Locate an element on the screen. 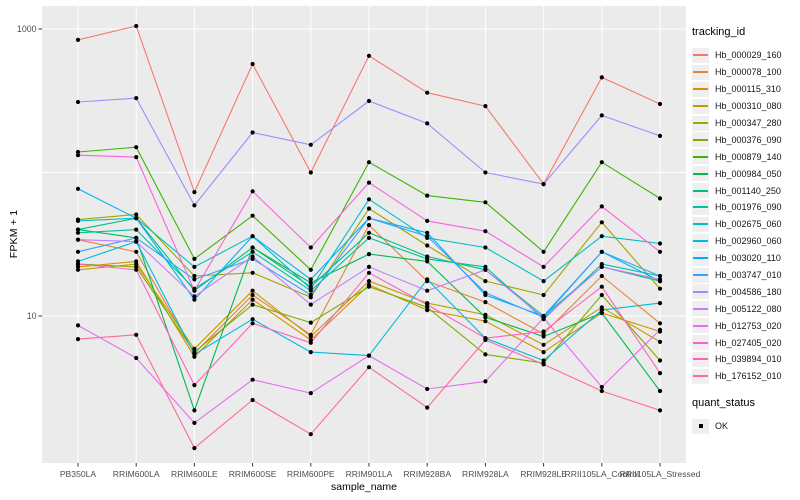 The image size is (800, 500). legend-entry-label: Hb_012753_020 is located at coordinates (748, 325).